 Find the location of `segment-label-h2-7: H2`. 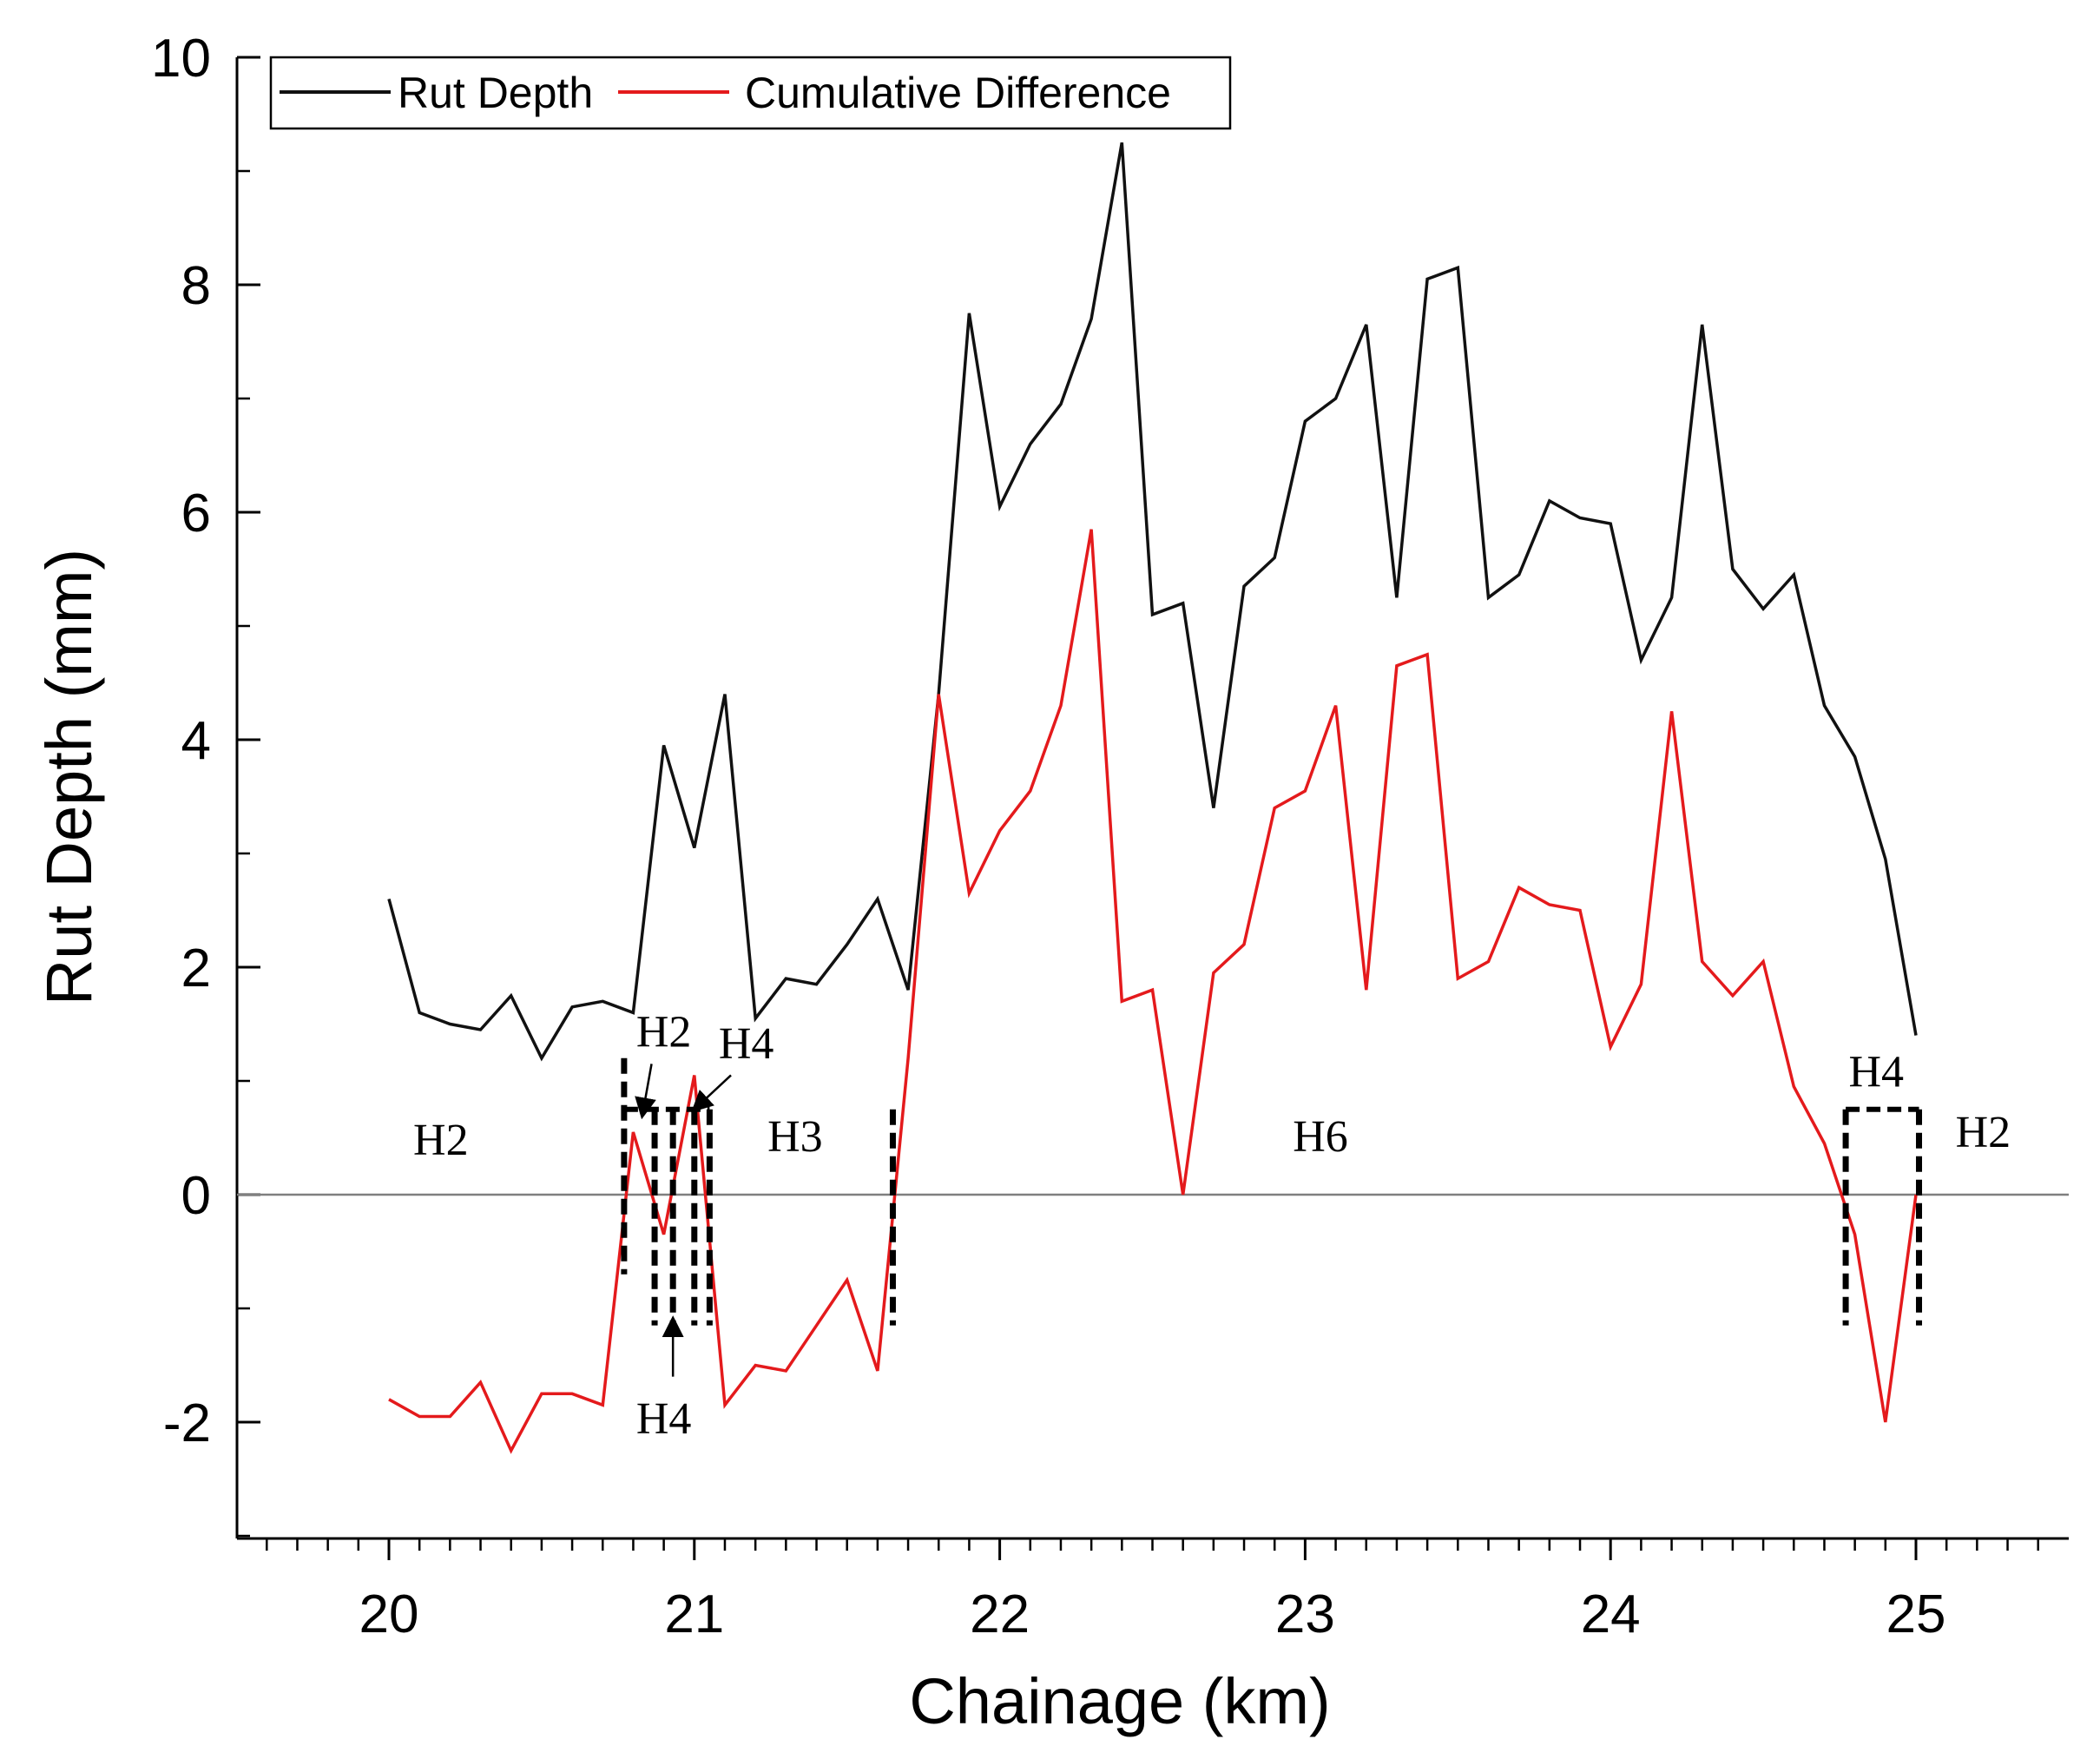

segment-label-h2-7: H2 is located at coordinates (1983, 1132).